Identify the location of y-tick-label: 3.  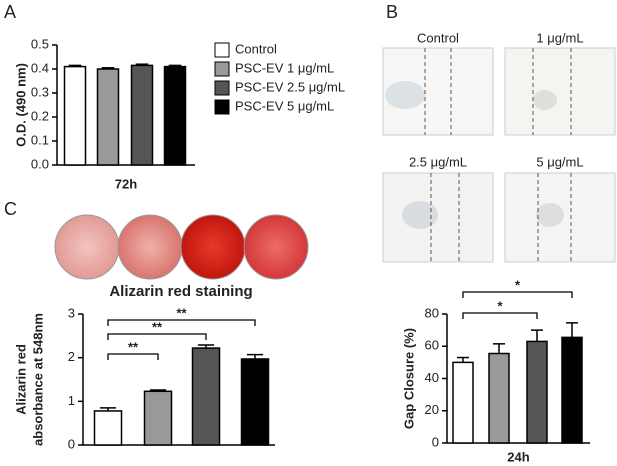
(71, 312).